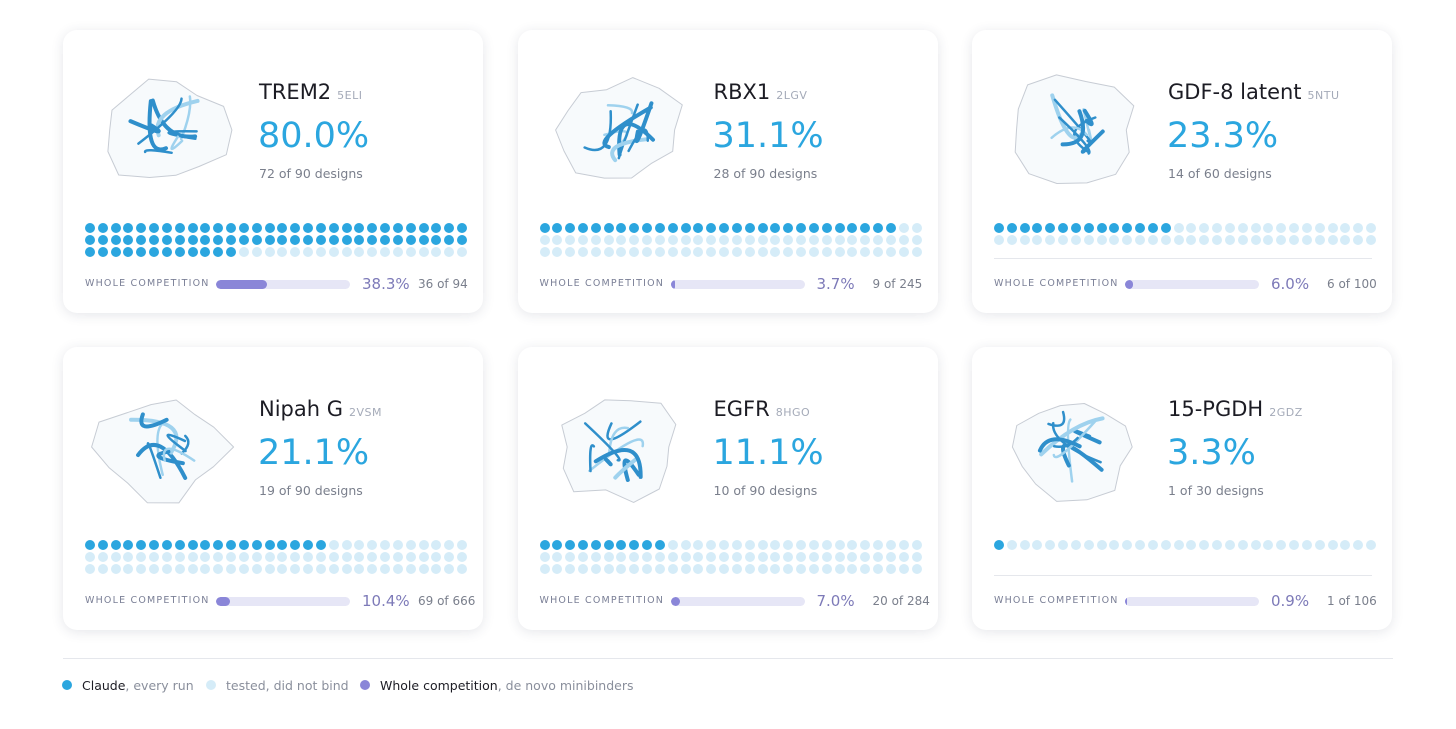  I want to click on competition-label: WHOLE COMPETITION, so click(147, 600).